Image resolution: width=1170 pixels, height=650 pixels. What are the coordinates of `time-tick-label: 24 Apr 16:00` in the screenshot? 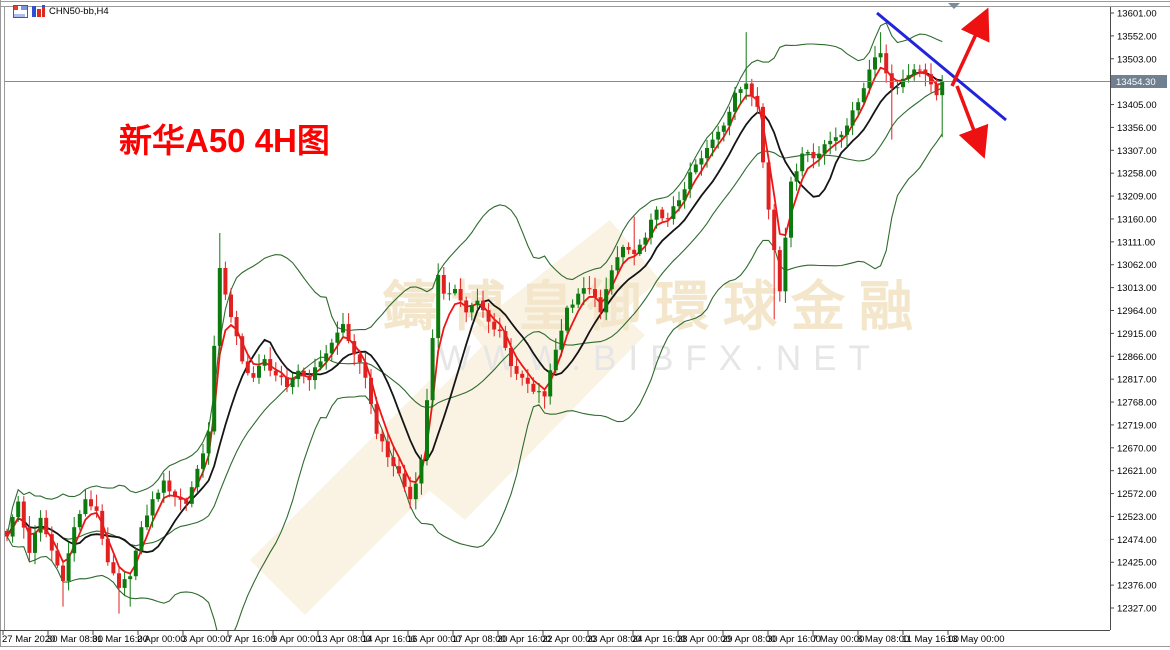 It's located at (659, 639).